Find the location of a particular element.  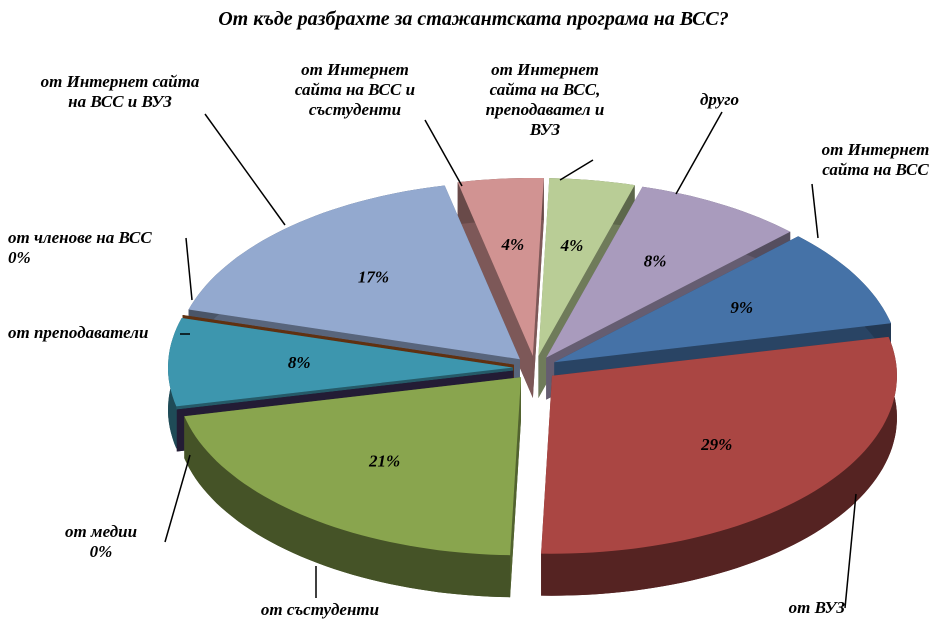

category-label: от Интернет сайта на ВСС и състуденти is located at coordinates (355, 90).